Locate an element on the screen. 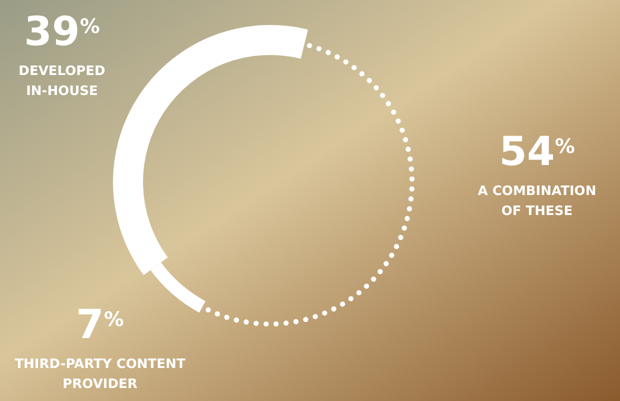 The width and height of the screenshot is (620, 401). data-label: 54$^{%}$ is located at coordinates (537, 152).